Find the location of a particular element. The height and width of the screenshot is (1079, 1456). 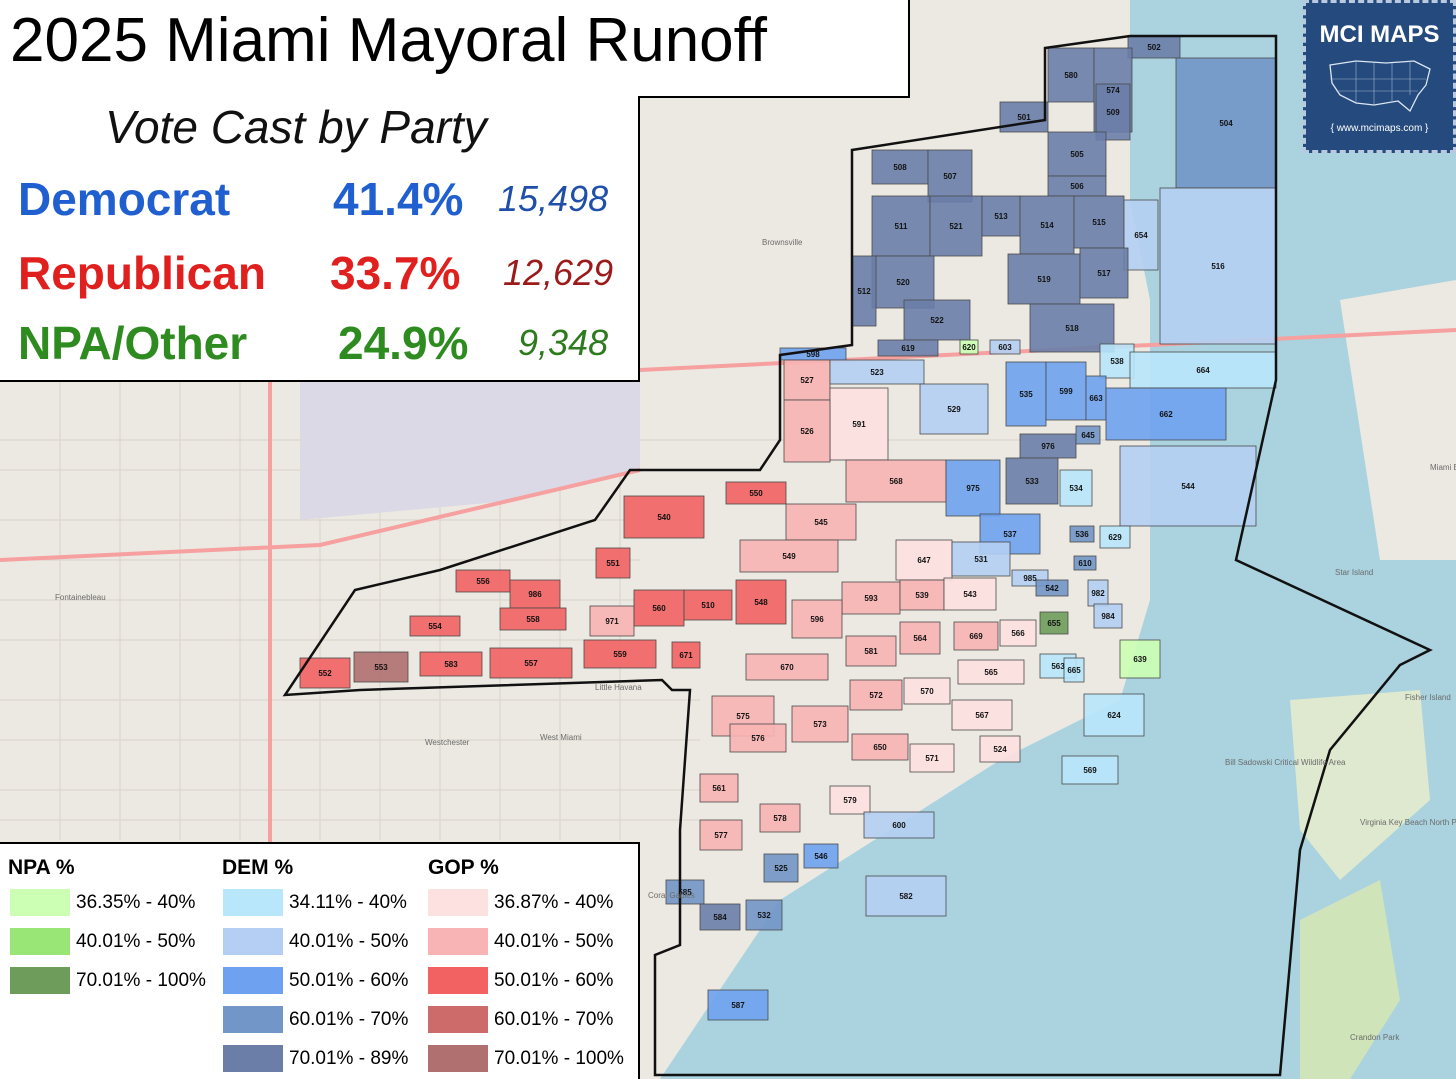

precinct-label-591: 591 is located at coordinates (859, 424).